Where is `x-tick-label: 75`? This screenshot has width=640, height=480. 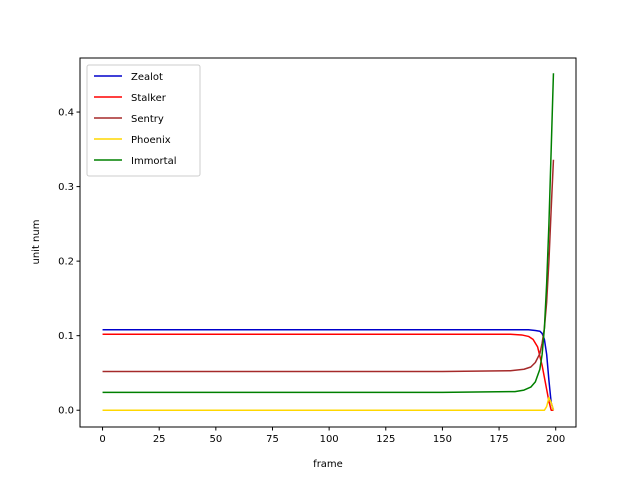 x-tick-label: 75 is located at coordinates (272, 439).